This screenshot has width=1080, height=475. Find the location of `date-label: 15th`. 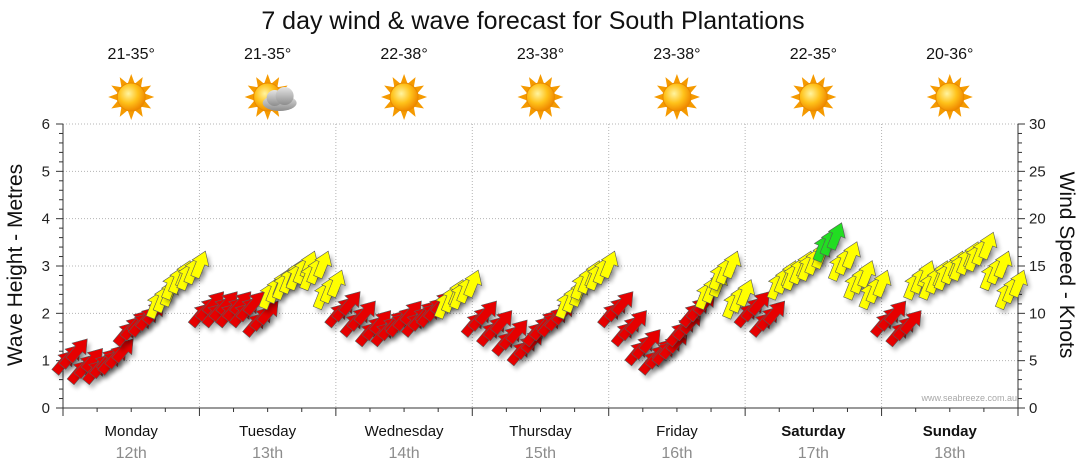

date-label: 15th is located at coordinates (540, 453).